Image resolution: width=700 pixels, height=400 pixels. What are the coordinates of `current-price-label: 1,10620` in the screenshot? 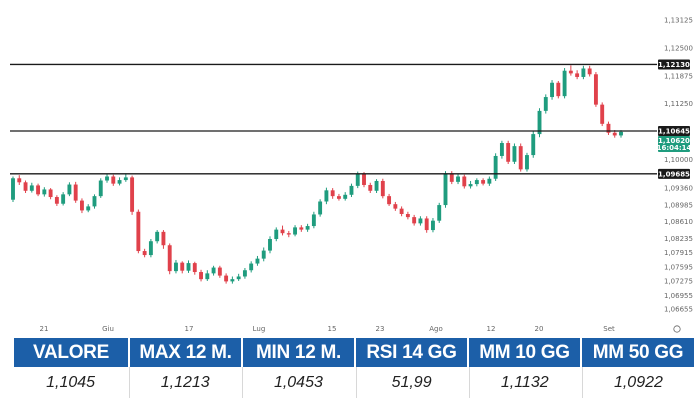 It's located at (674, 141).